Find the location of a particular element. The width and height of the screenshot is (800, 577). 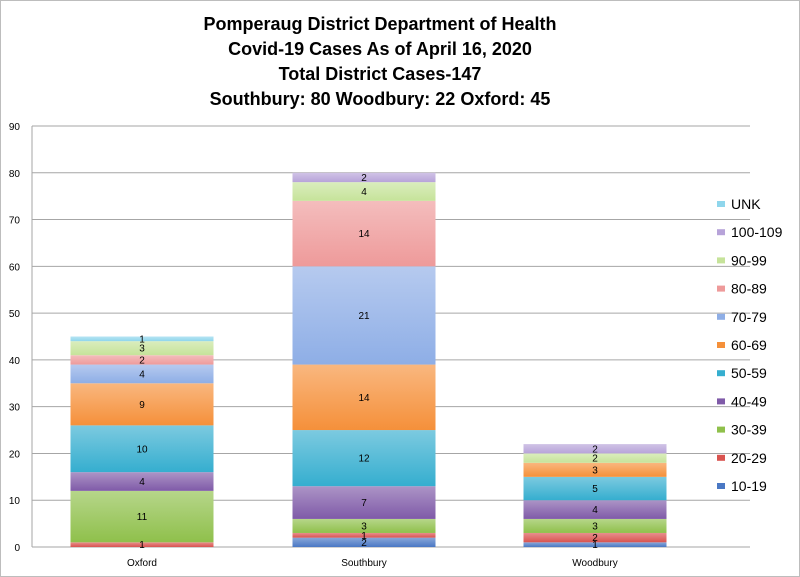

data-label: 7 is located at coordinates (364, 503).